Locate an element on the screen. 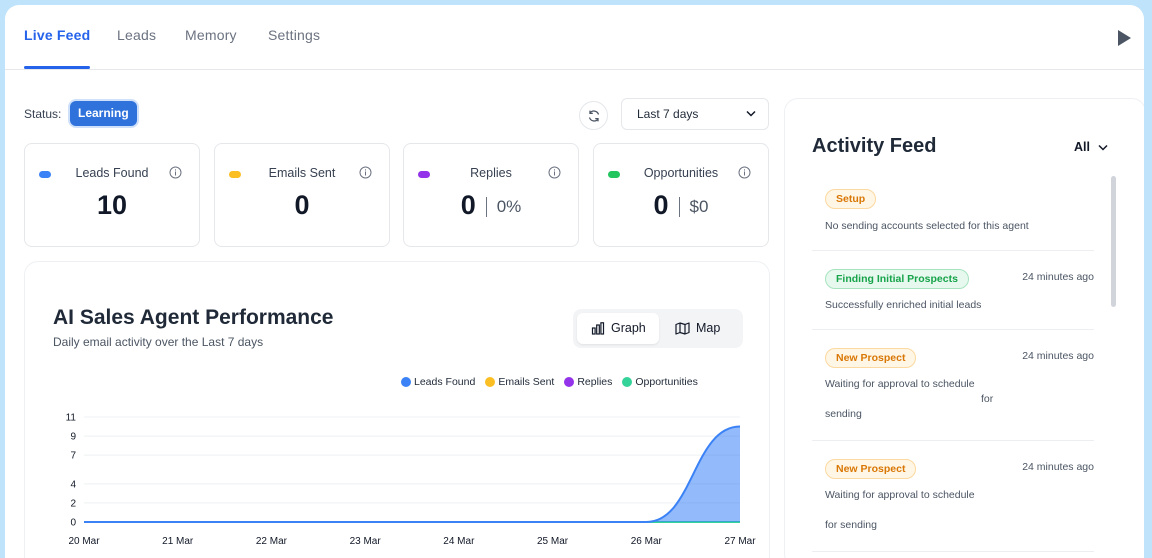 This screenshot has width=1152, height=558. y-tick-label: 2 is located at coordinates (73, 503).